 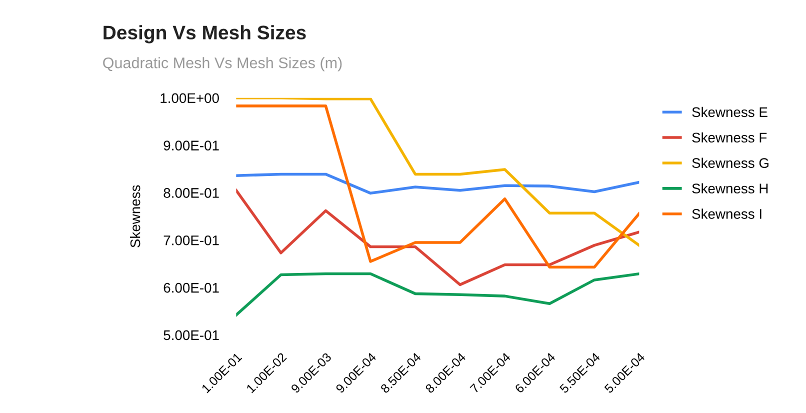 I want to click on y-tick-label: 8.00E-01, so click(x=191, y=193).